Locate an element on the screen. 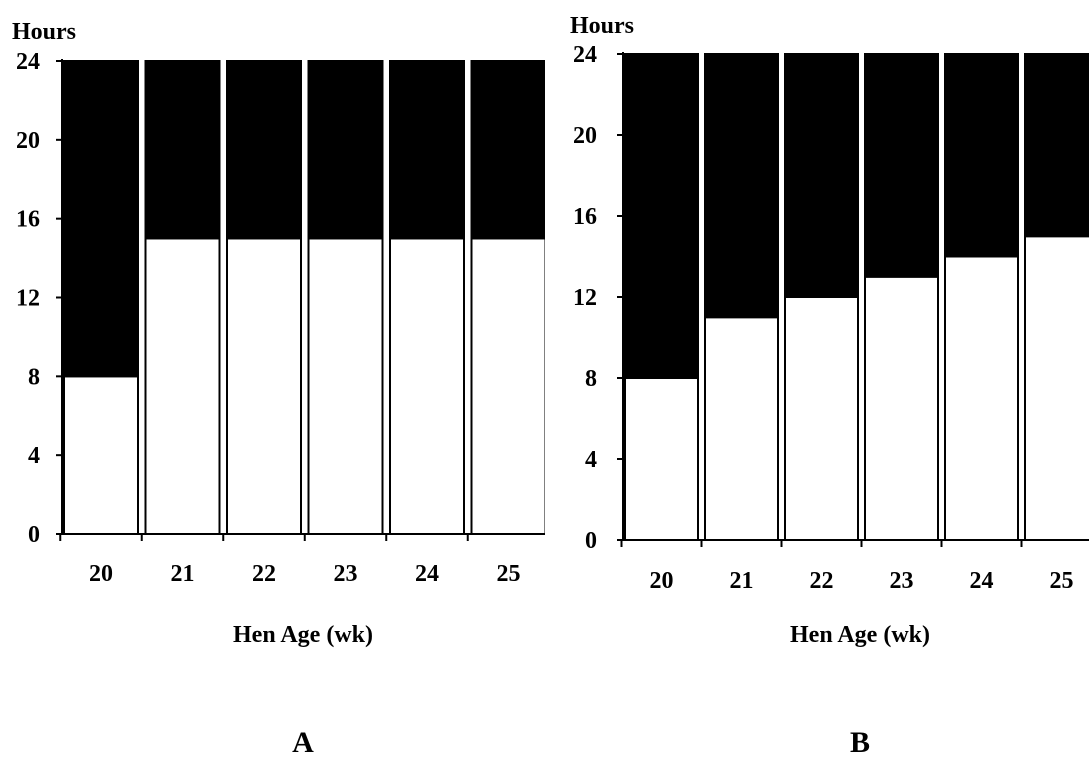 Image resolution: width=1089 pixels, height=757 pixels. panel-label: A is located at coordinates (303, 741).